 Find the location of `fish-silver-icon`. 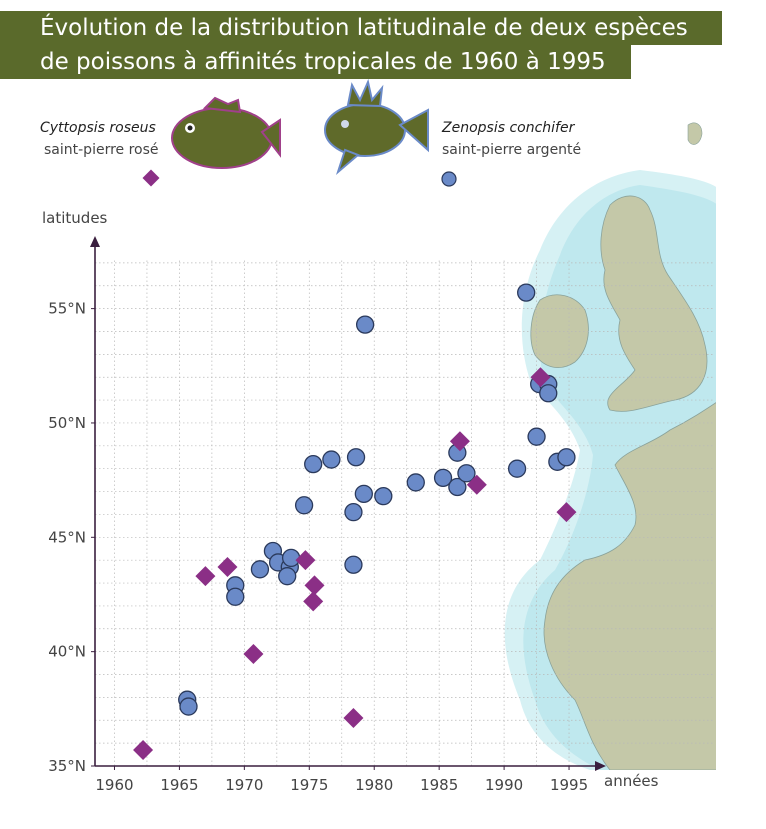

fish-silver-icon is located at coordinates (376, 127).